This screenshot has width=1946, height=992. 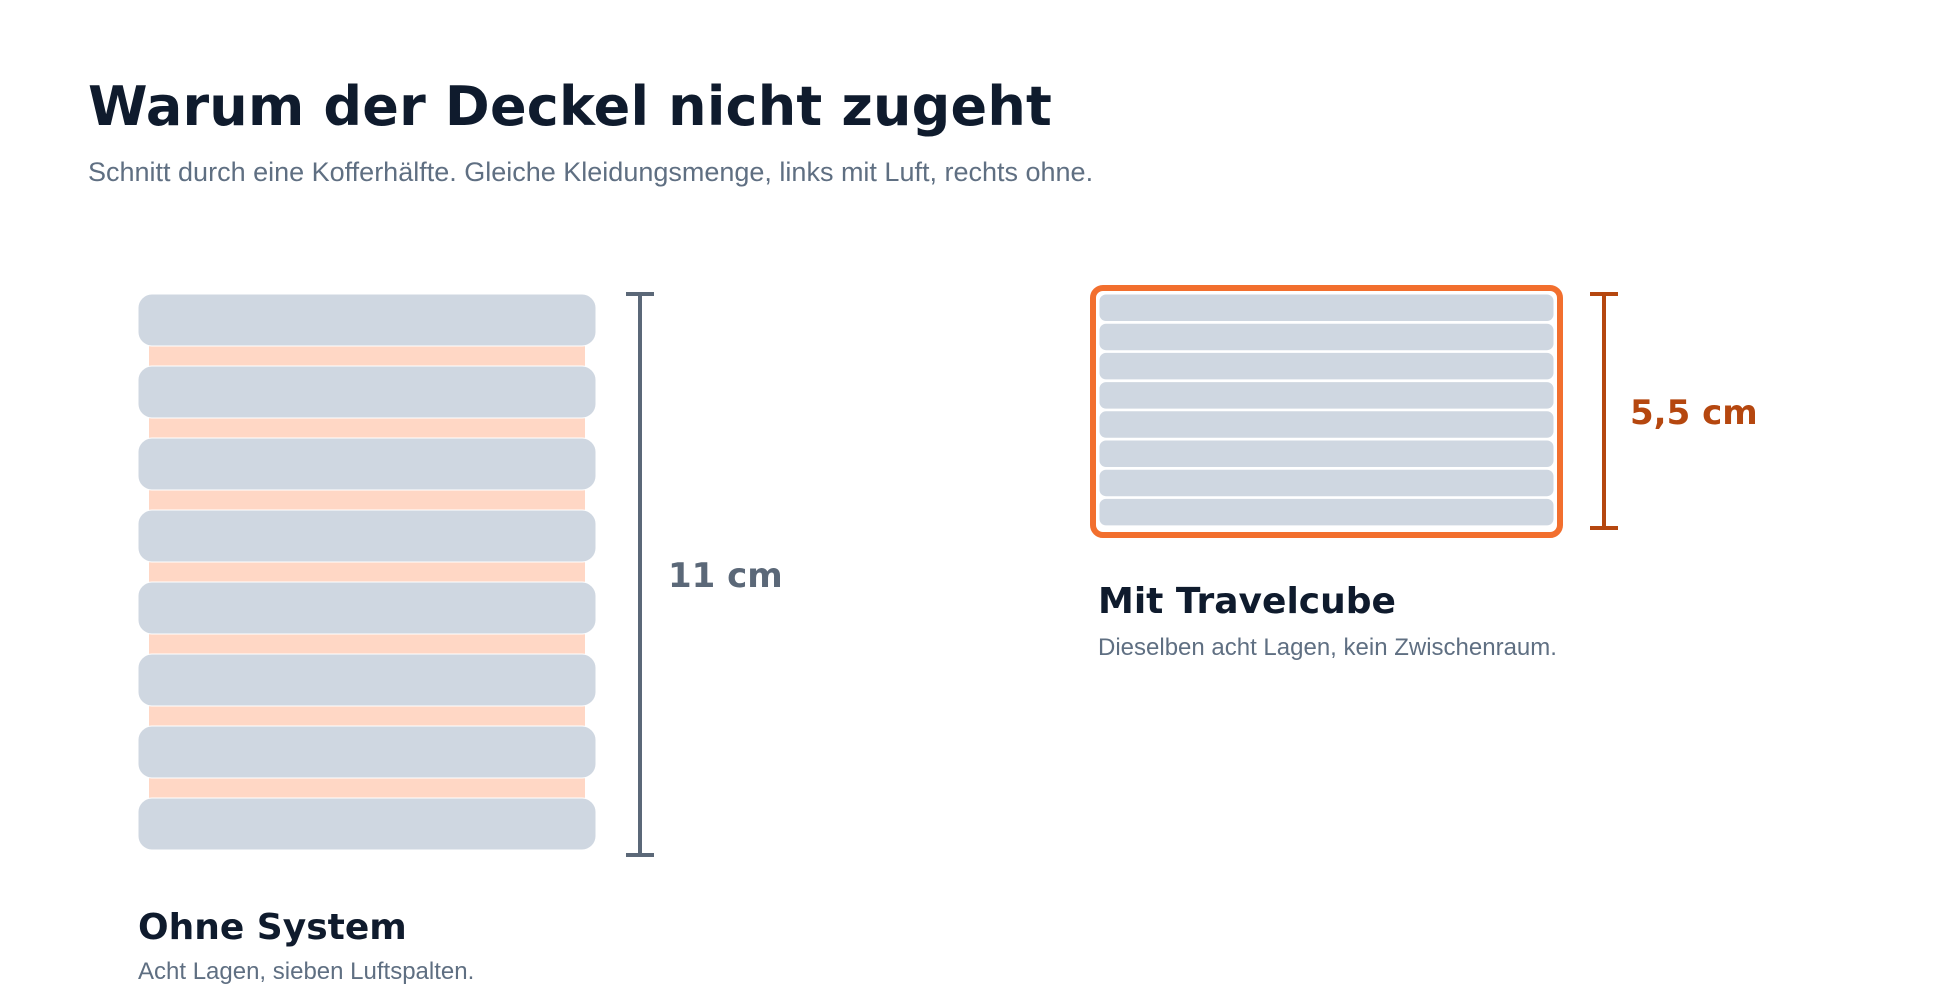 I want to click on travelcube, so click(x=1326, y=411).